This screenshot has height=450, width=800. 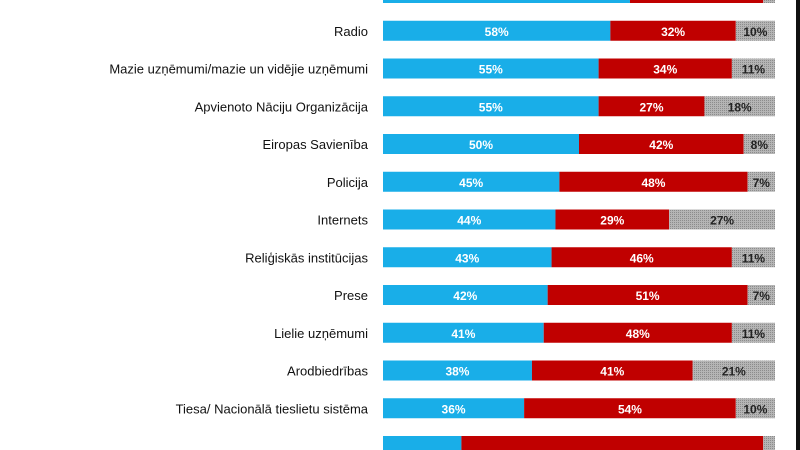 I want to click on data-label: 29%, so click(x=612, y=221).